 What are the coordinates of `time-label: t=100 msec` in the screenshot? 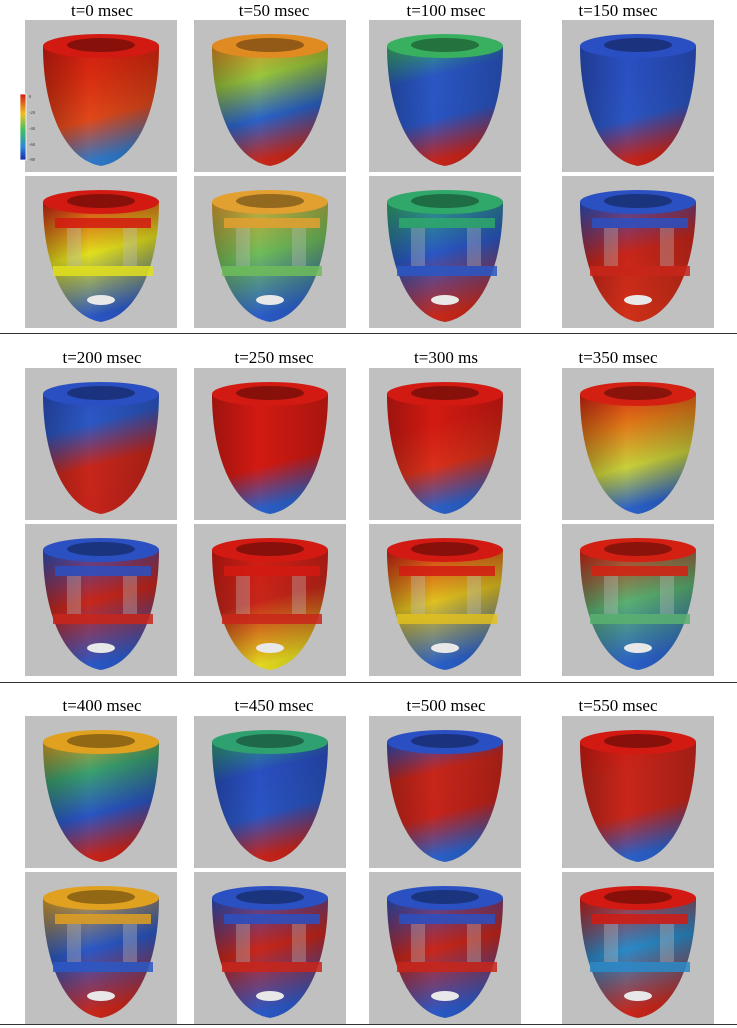 It's located at (446, 10).